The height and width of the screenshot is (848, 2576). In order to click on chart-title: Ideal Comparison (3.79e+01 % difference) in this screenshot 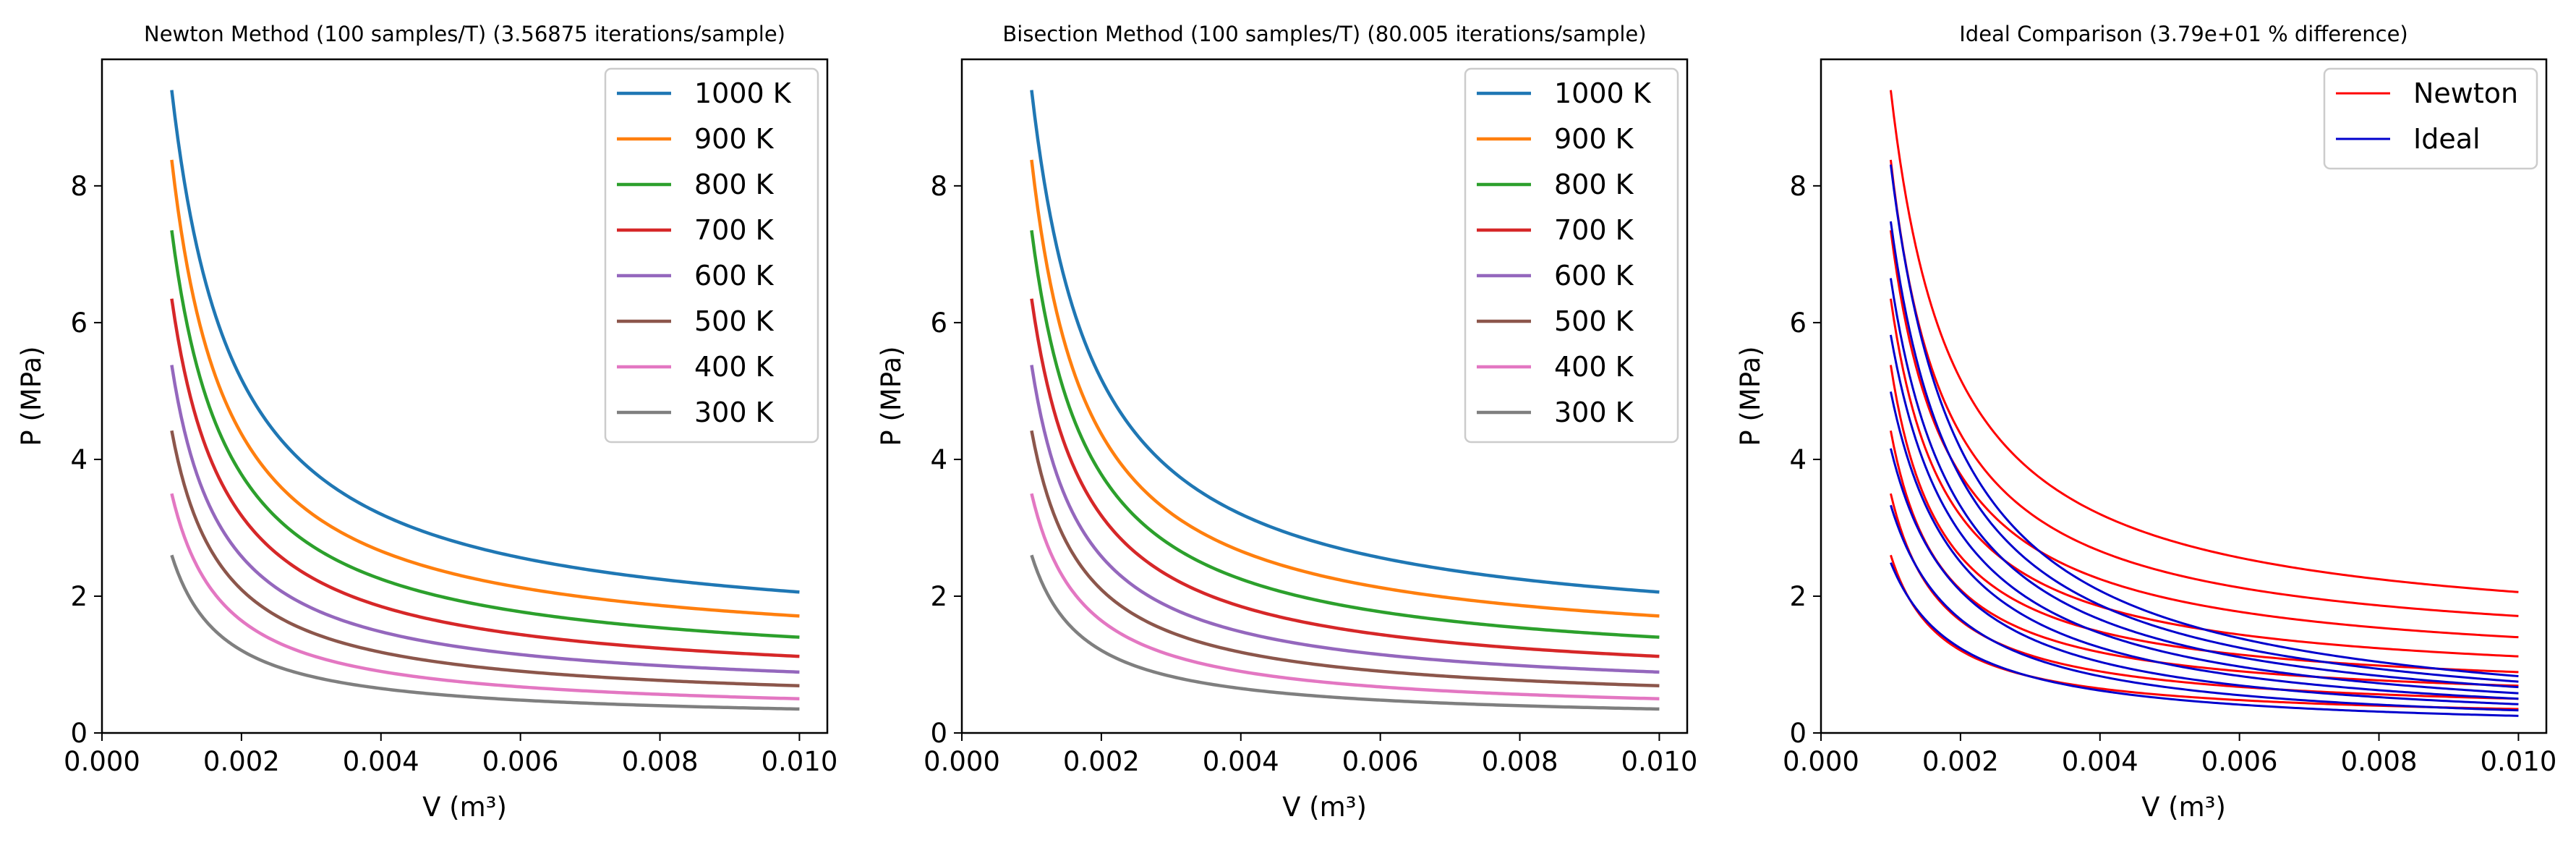, I will do `click(2183, 34)`.